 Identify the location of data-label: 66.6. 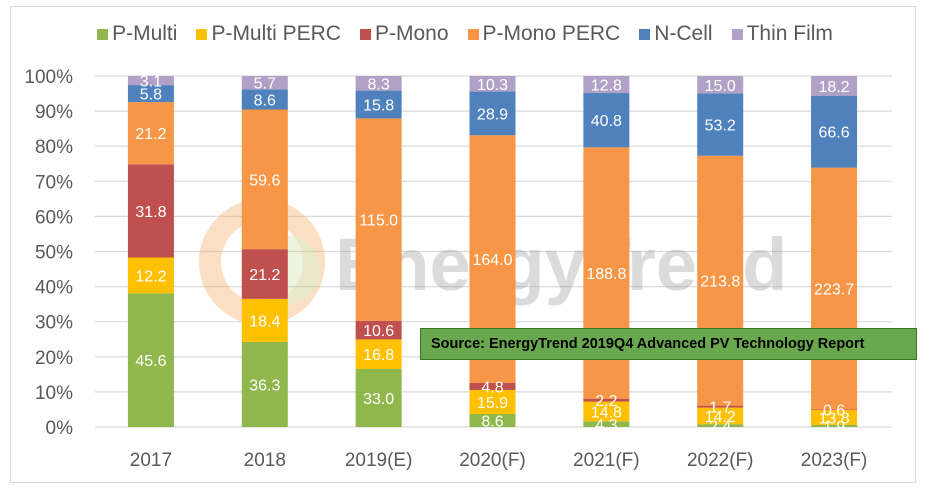
(834, 133).